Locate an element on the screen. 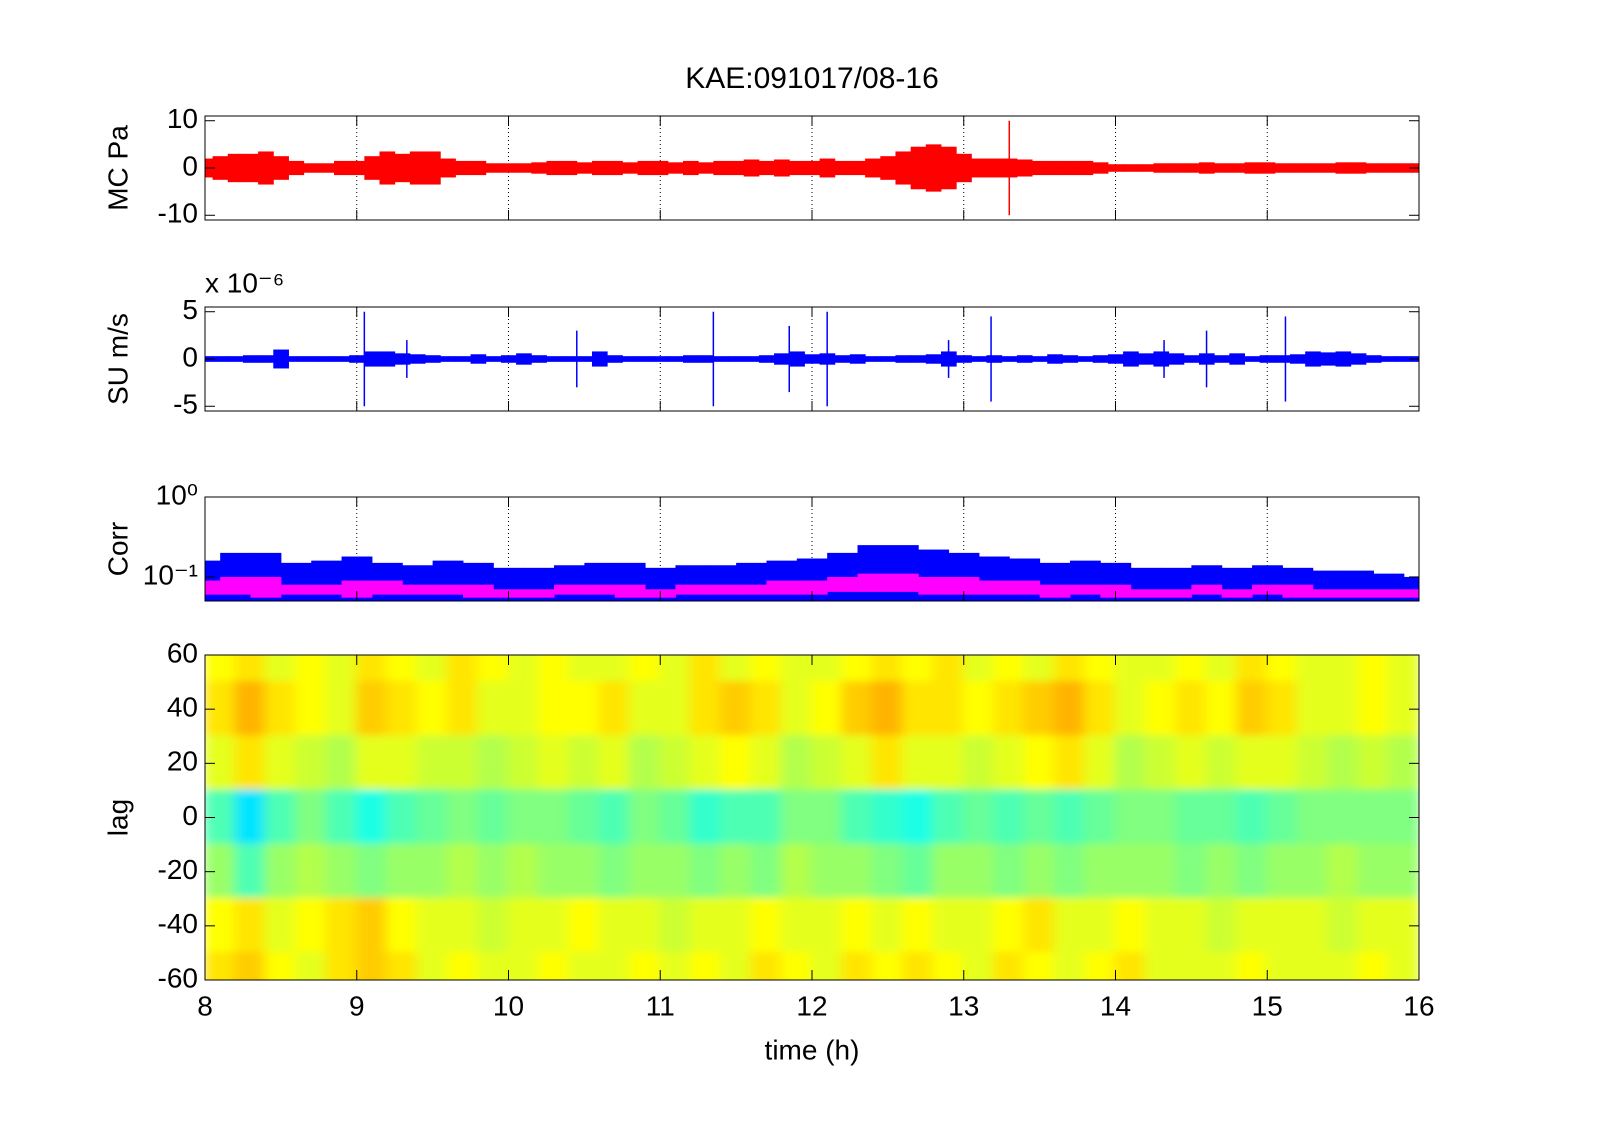 The height and width of the screenshot is (1124, 1597). x-tick-label: 11 is located at coordinates (660, 1005).